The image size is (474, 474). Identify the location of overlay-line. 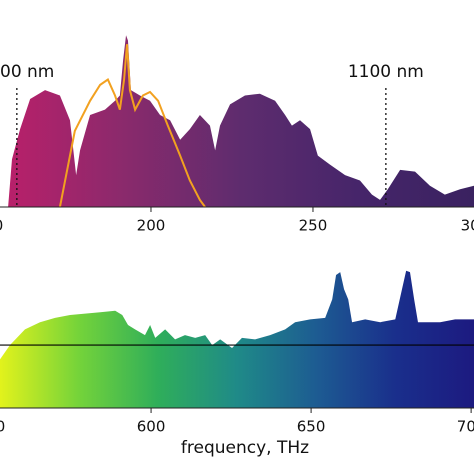
(132, 126).